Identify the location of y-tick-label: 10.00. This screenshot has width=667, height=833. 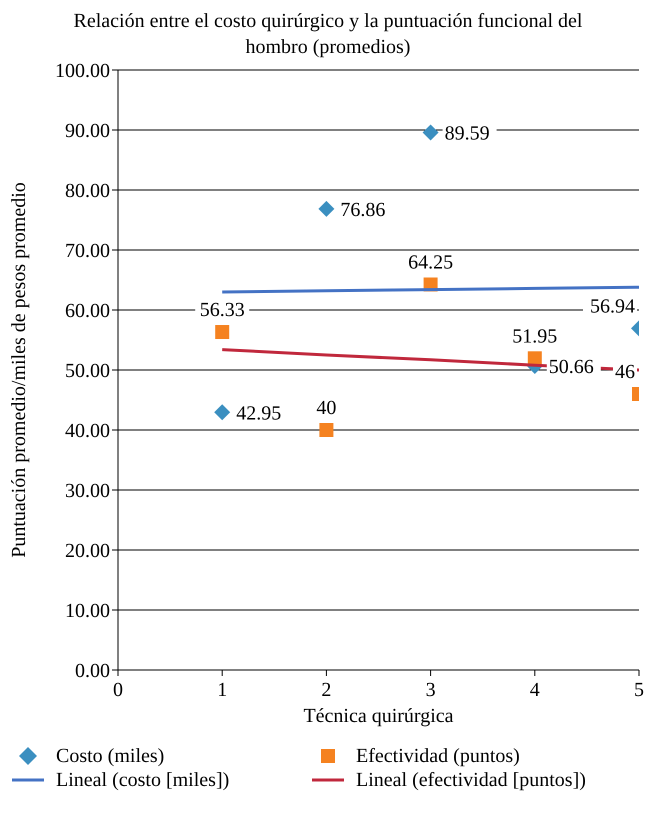
(87, 611).